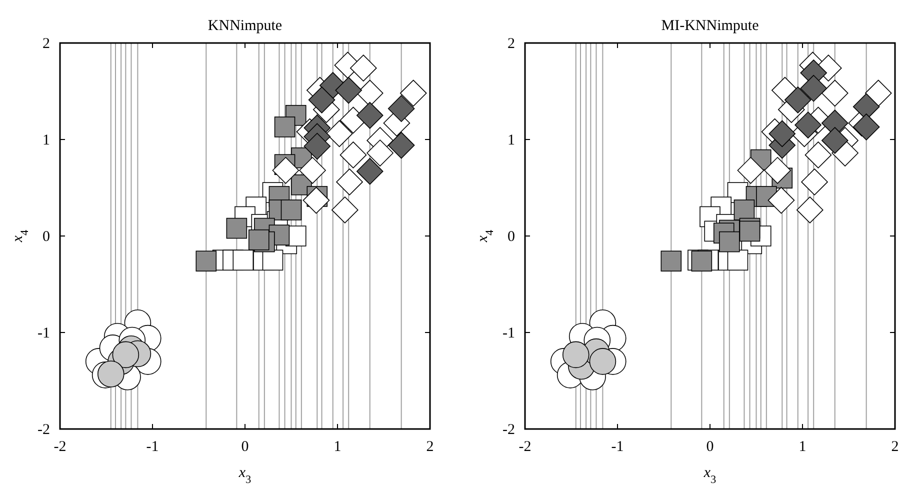  What do you see at coordinates (710, 26) in the screenshot?
I see `chart-title: MI-KNNimpute` at bounding box center [710, 26].